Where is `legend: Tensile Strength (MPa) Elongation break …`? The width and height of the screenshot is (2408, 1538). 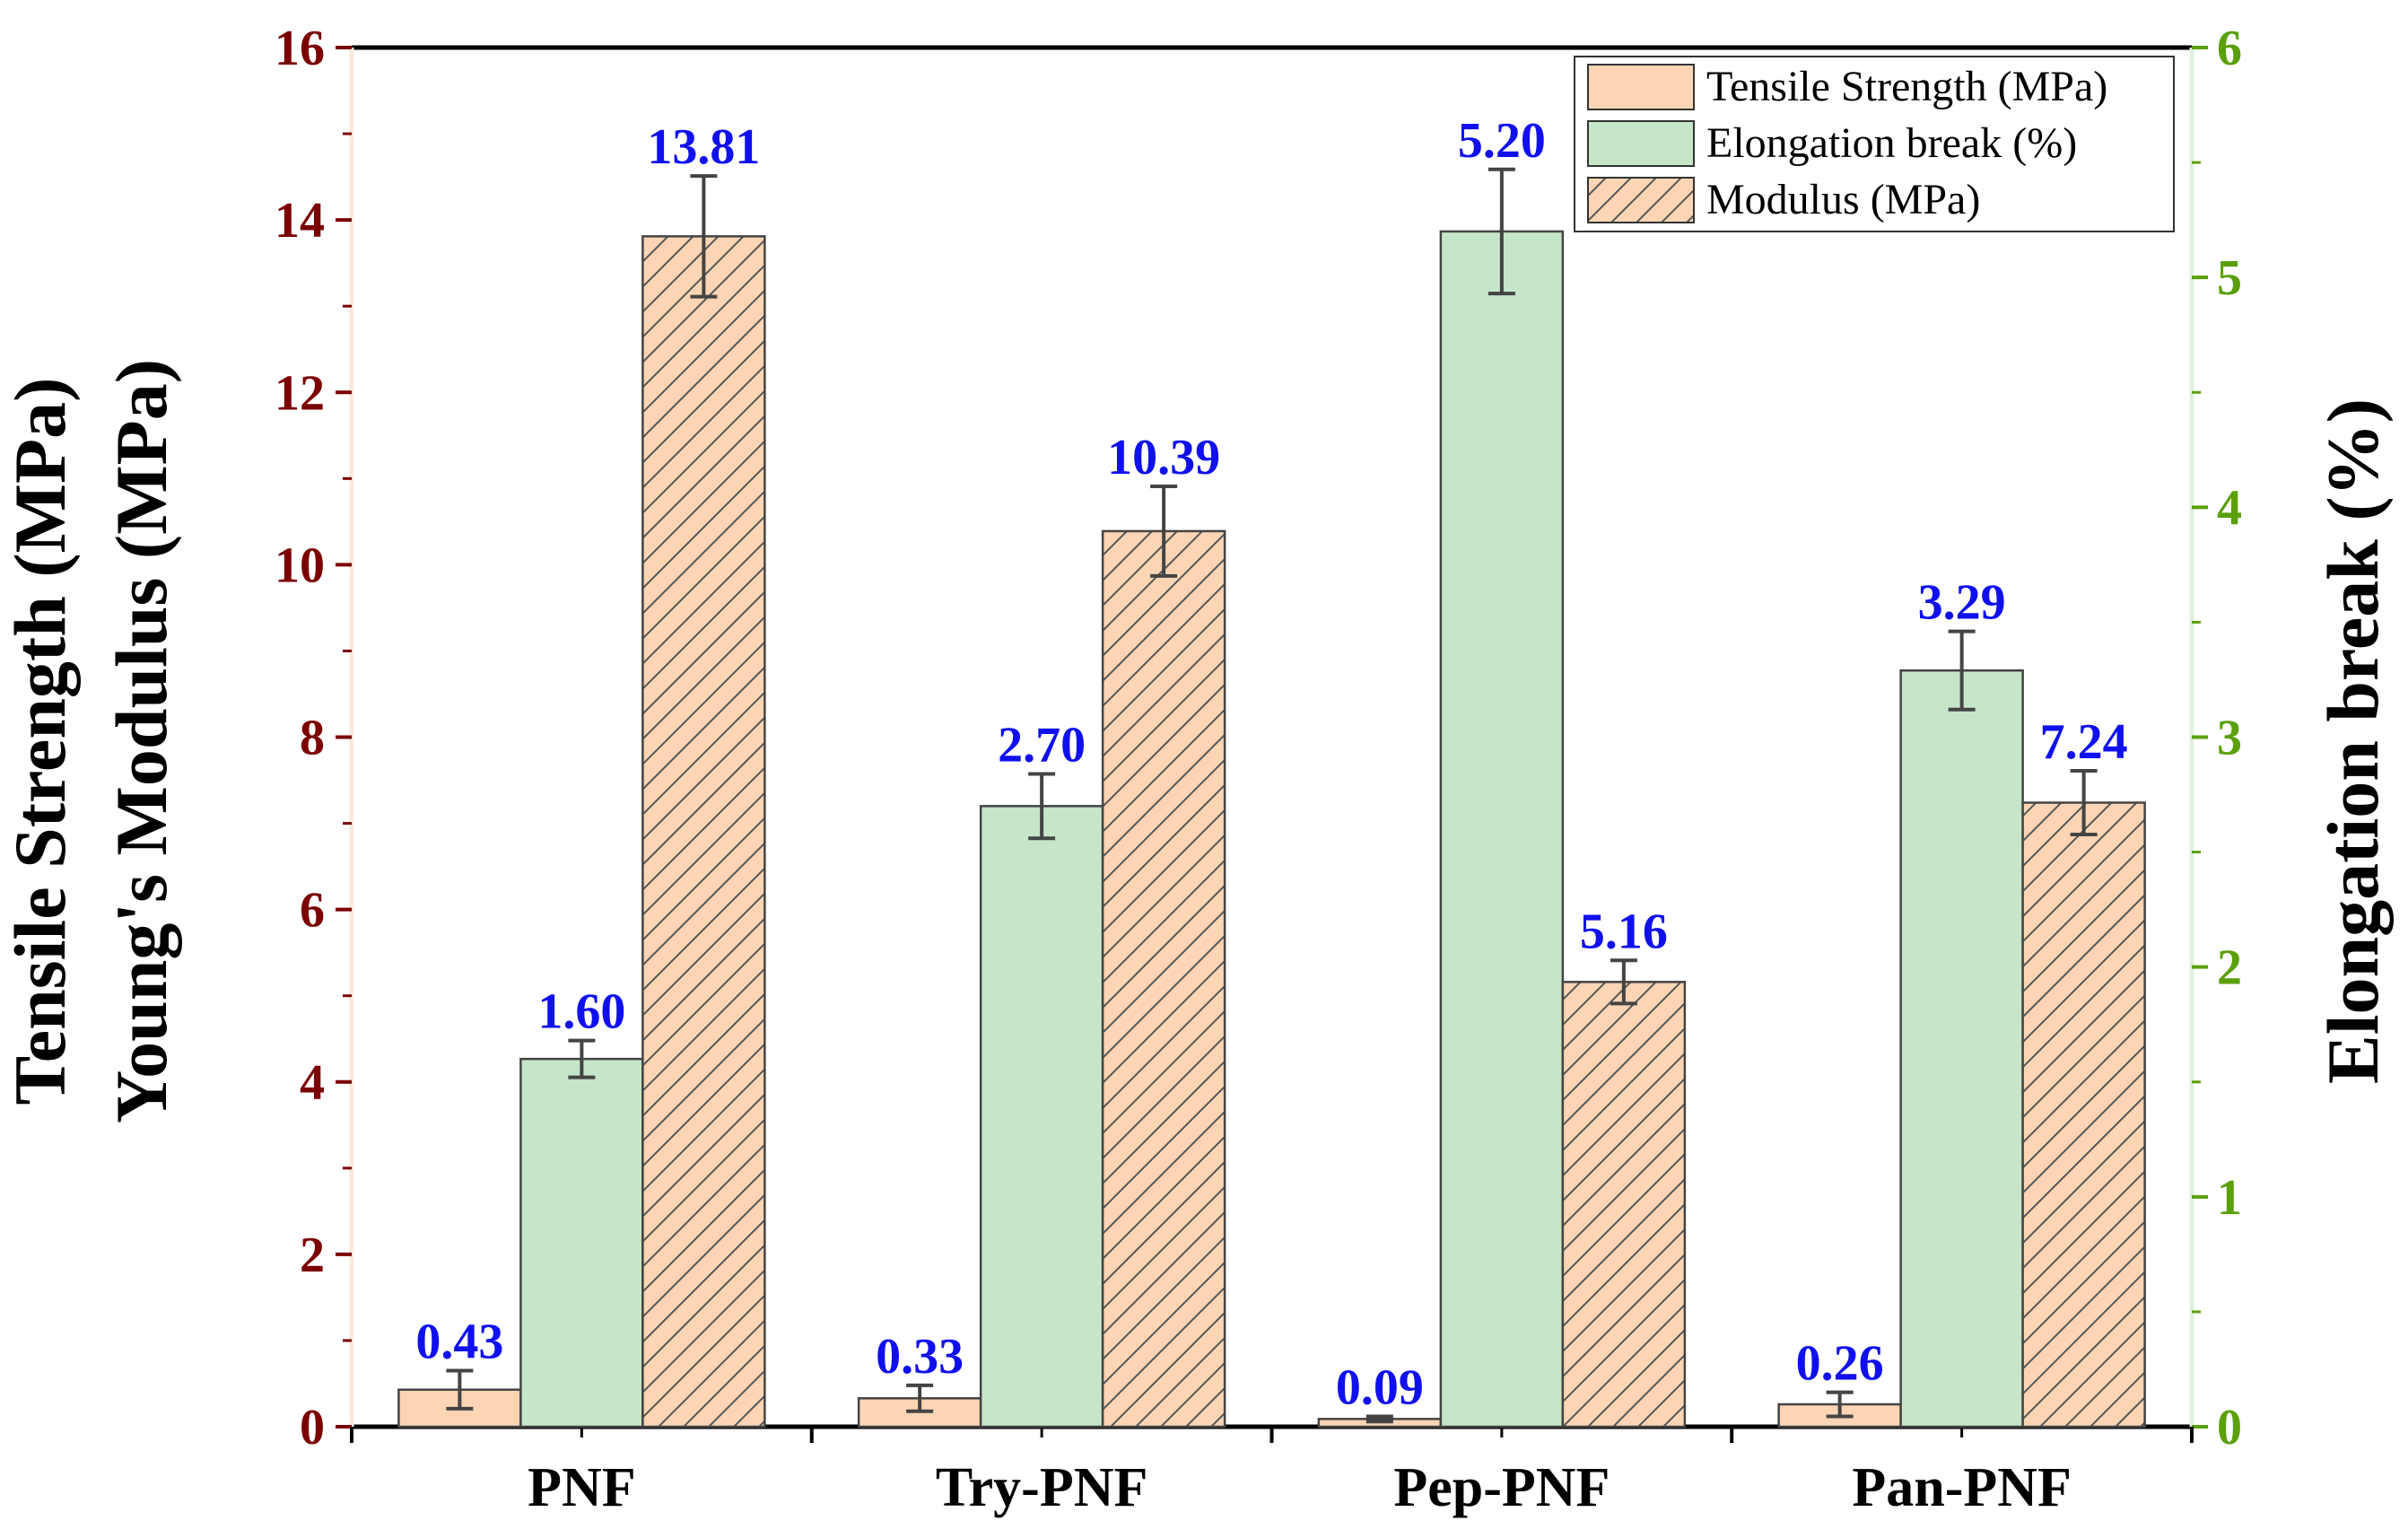 legend: Tensile Strength (MPa) Elongation break … is located at coordinates (1874, 144).